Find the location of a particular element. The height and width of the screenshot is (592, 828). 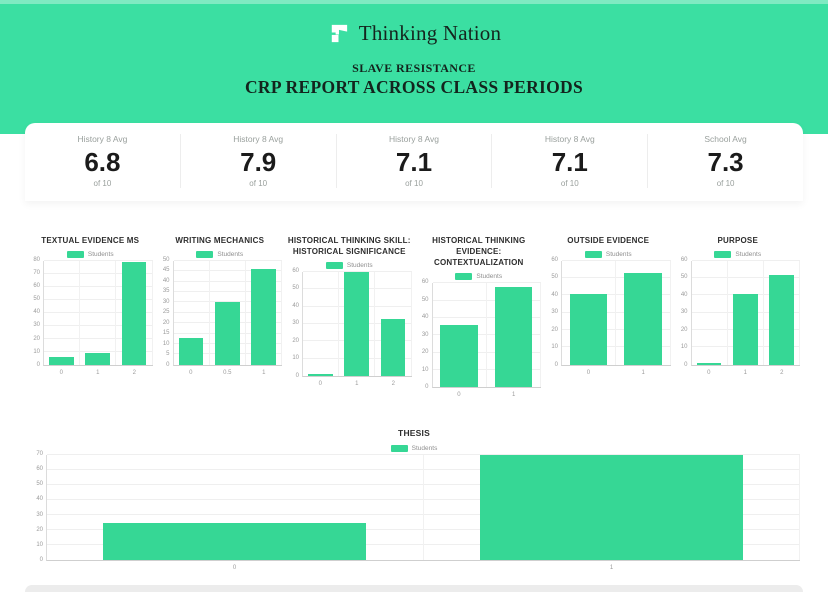

y-tick-label: 25 is located at coordinates (166, 312).